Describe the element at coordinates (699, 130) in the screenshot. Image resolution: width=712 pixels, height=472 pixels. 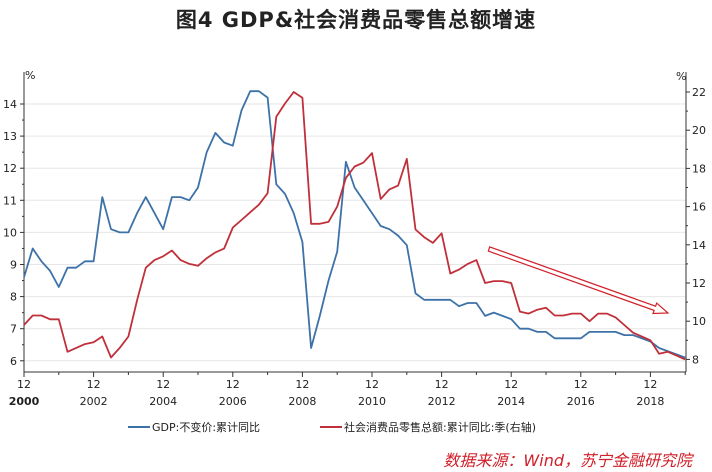
I see `right-axis-tick-label: 20` at that location.